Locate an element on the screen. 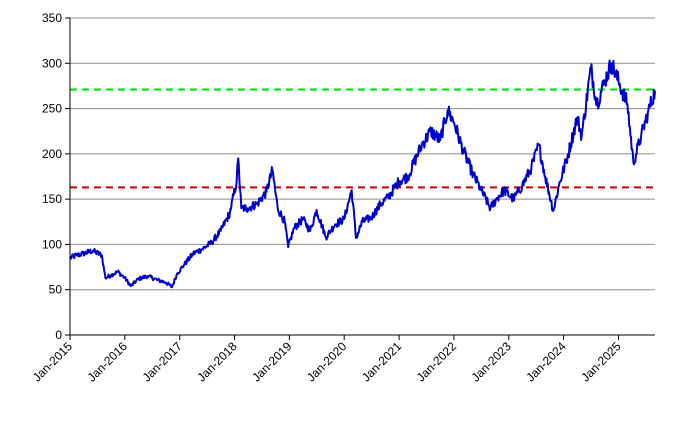 The image size is (678, 426). y-tick-label: 350 is located at coordinates (52, 18).